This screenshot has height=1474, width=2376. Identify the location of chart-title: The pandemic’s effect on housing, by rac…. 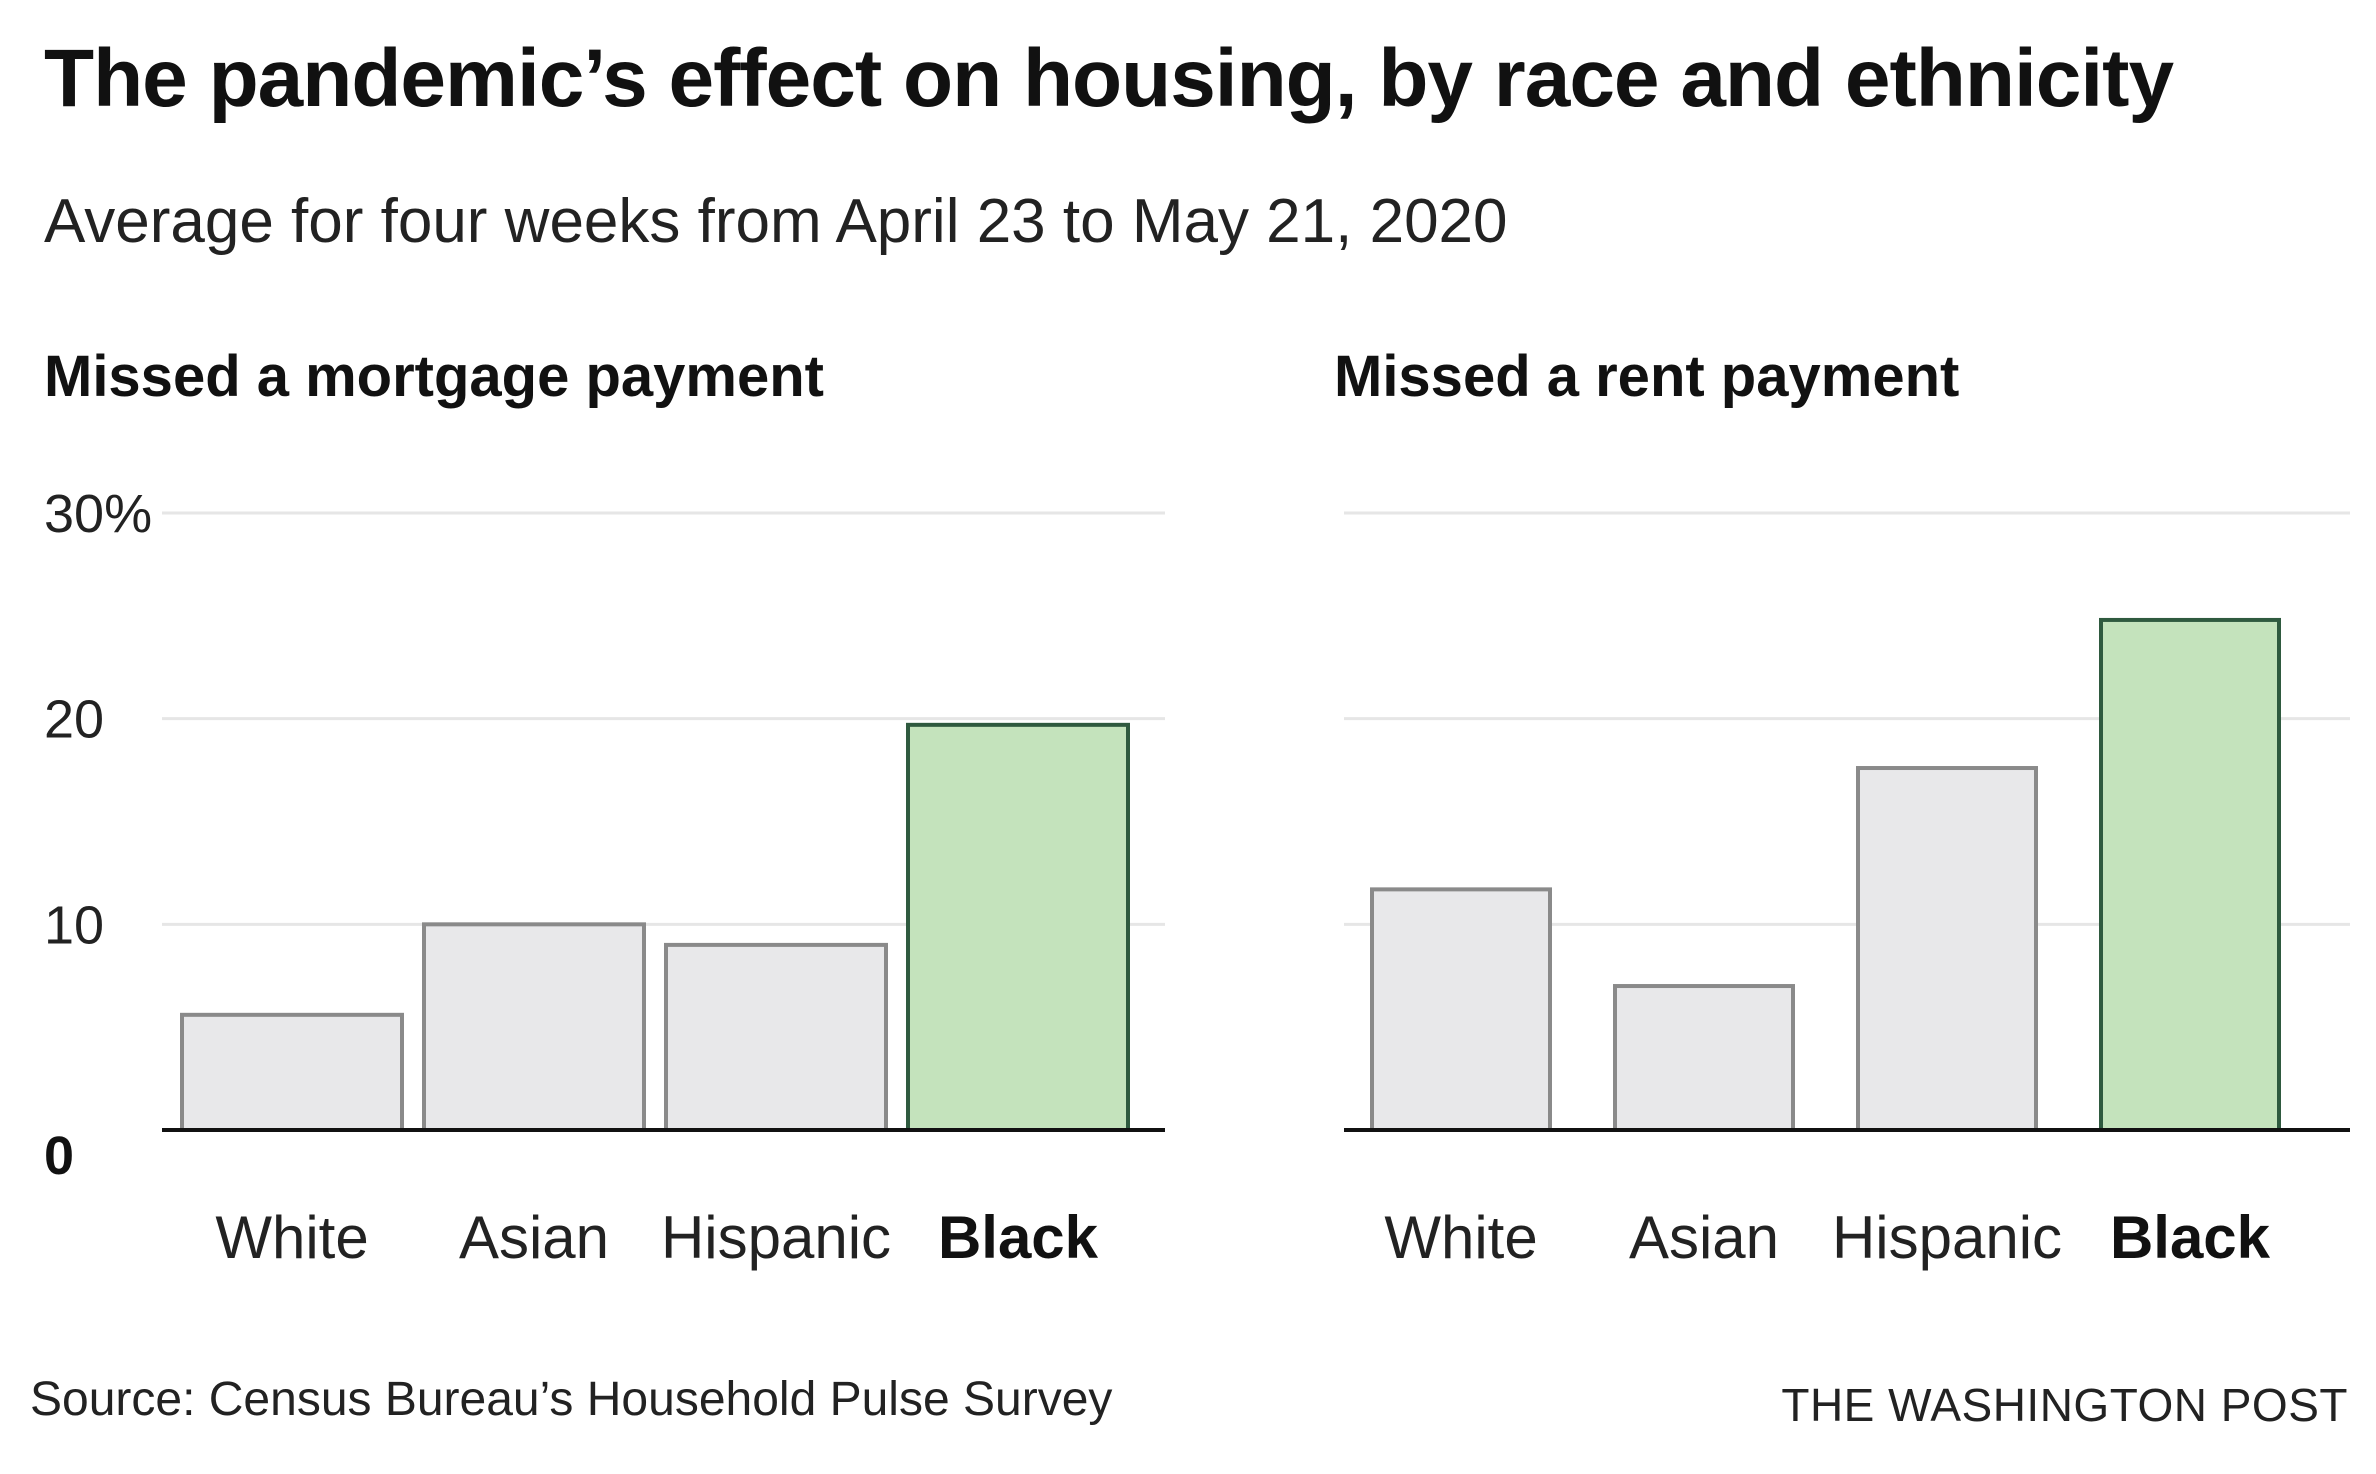
(1109, 78).